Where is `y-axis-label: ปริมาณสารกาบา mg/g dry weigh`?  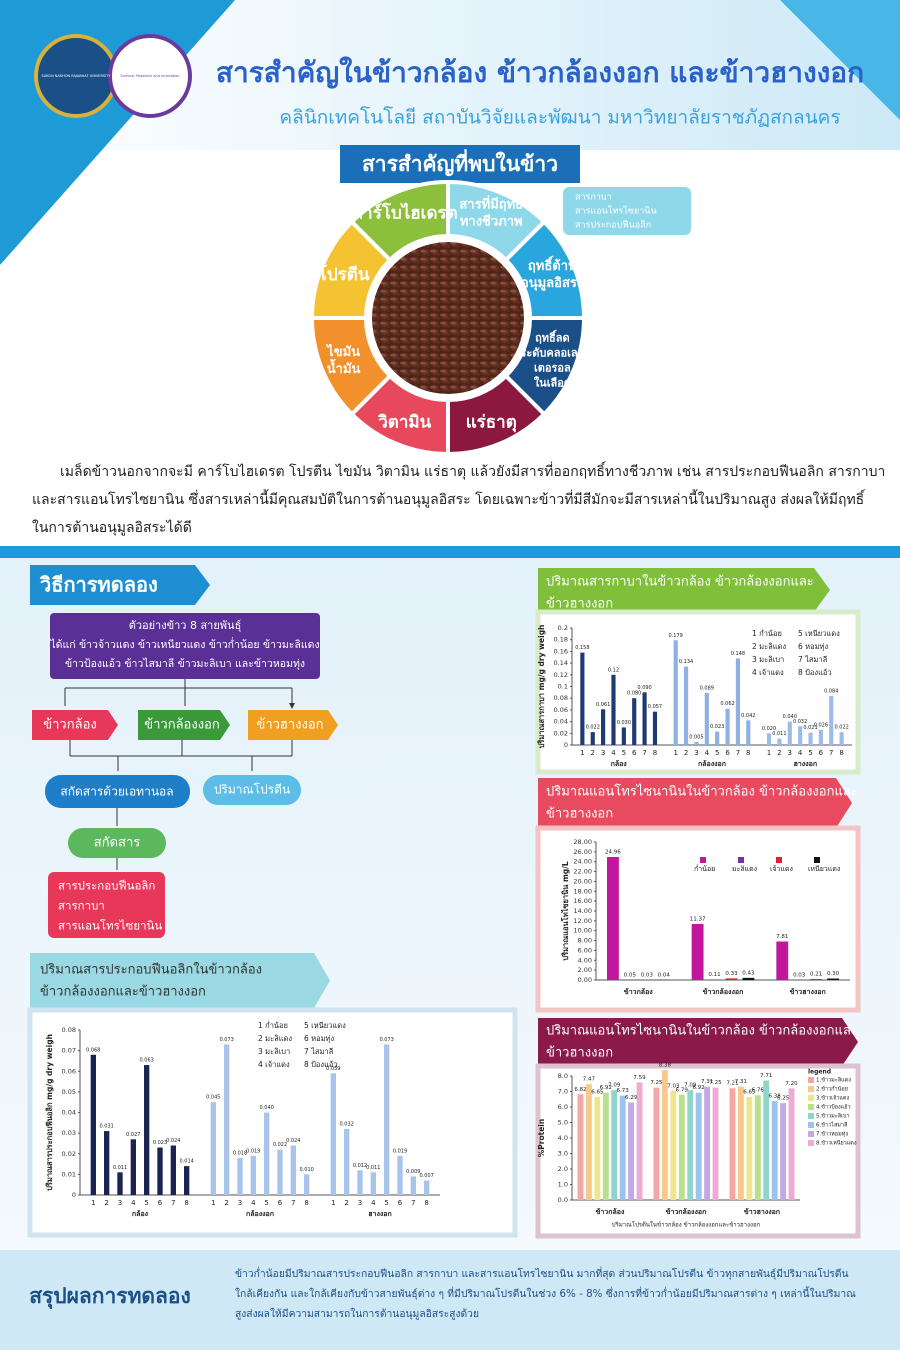
y-axis-label: ปริมาณสารกาบา mg/g dry weigh is located at coordinates (541, 687).